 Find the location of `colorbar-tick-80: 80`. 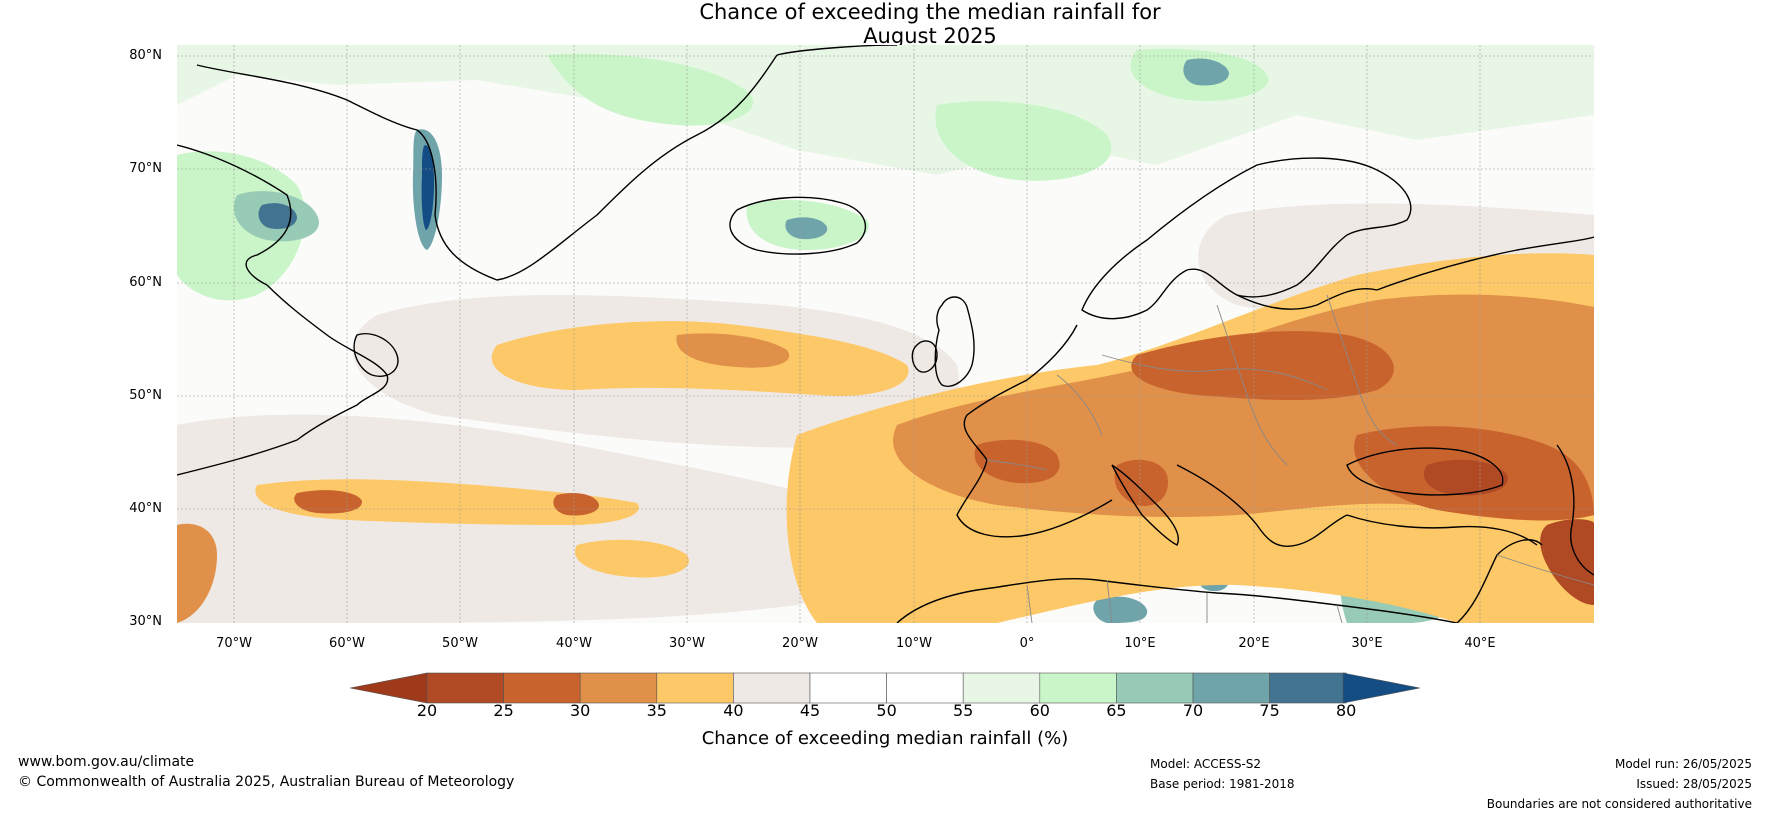

colorbar-tick-80: 80 is located at coordinates (1346, 710).